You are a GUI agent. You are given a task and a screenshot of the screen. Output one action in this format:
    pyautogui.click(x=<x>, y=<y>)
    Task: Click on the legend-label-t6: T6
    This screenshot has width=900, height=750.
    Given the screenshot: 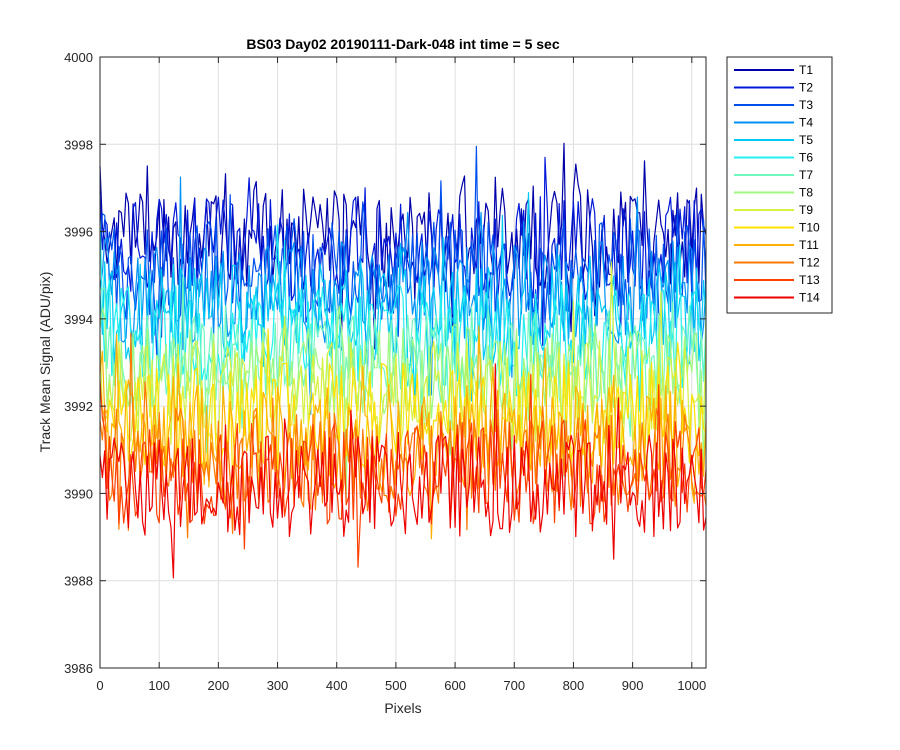 What is the action you would take?
    pyautogui.click(x=806, y=158)
    